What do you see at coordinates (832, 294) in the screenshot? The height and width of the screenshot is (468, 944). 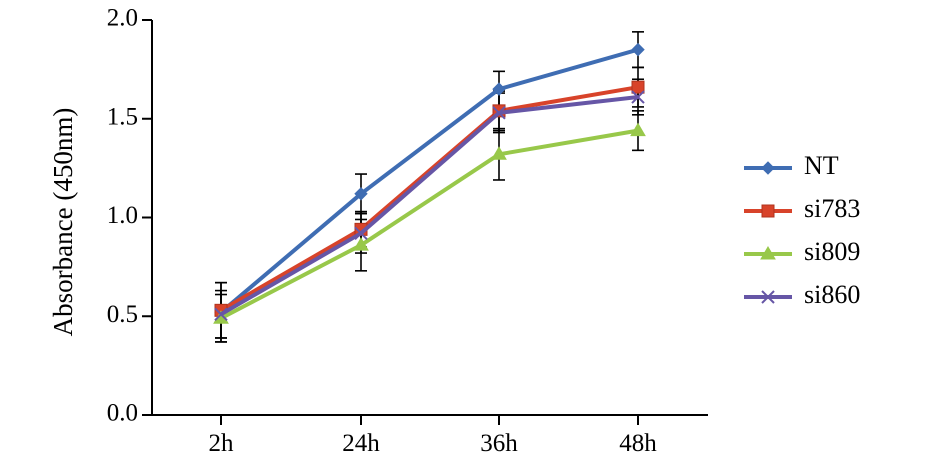 I see `legend-label: si860` at bounding box center [832, 294].